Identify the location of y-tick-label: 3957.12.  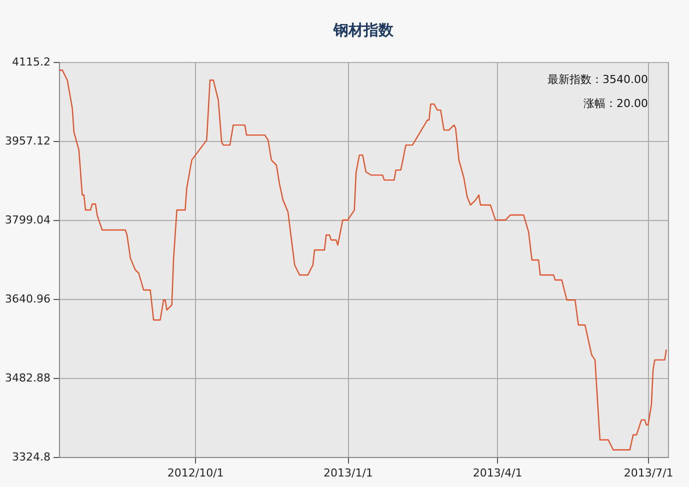
(27, 141).